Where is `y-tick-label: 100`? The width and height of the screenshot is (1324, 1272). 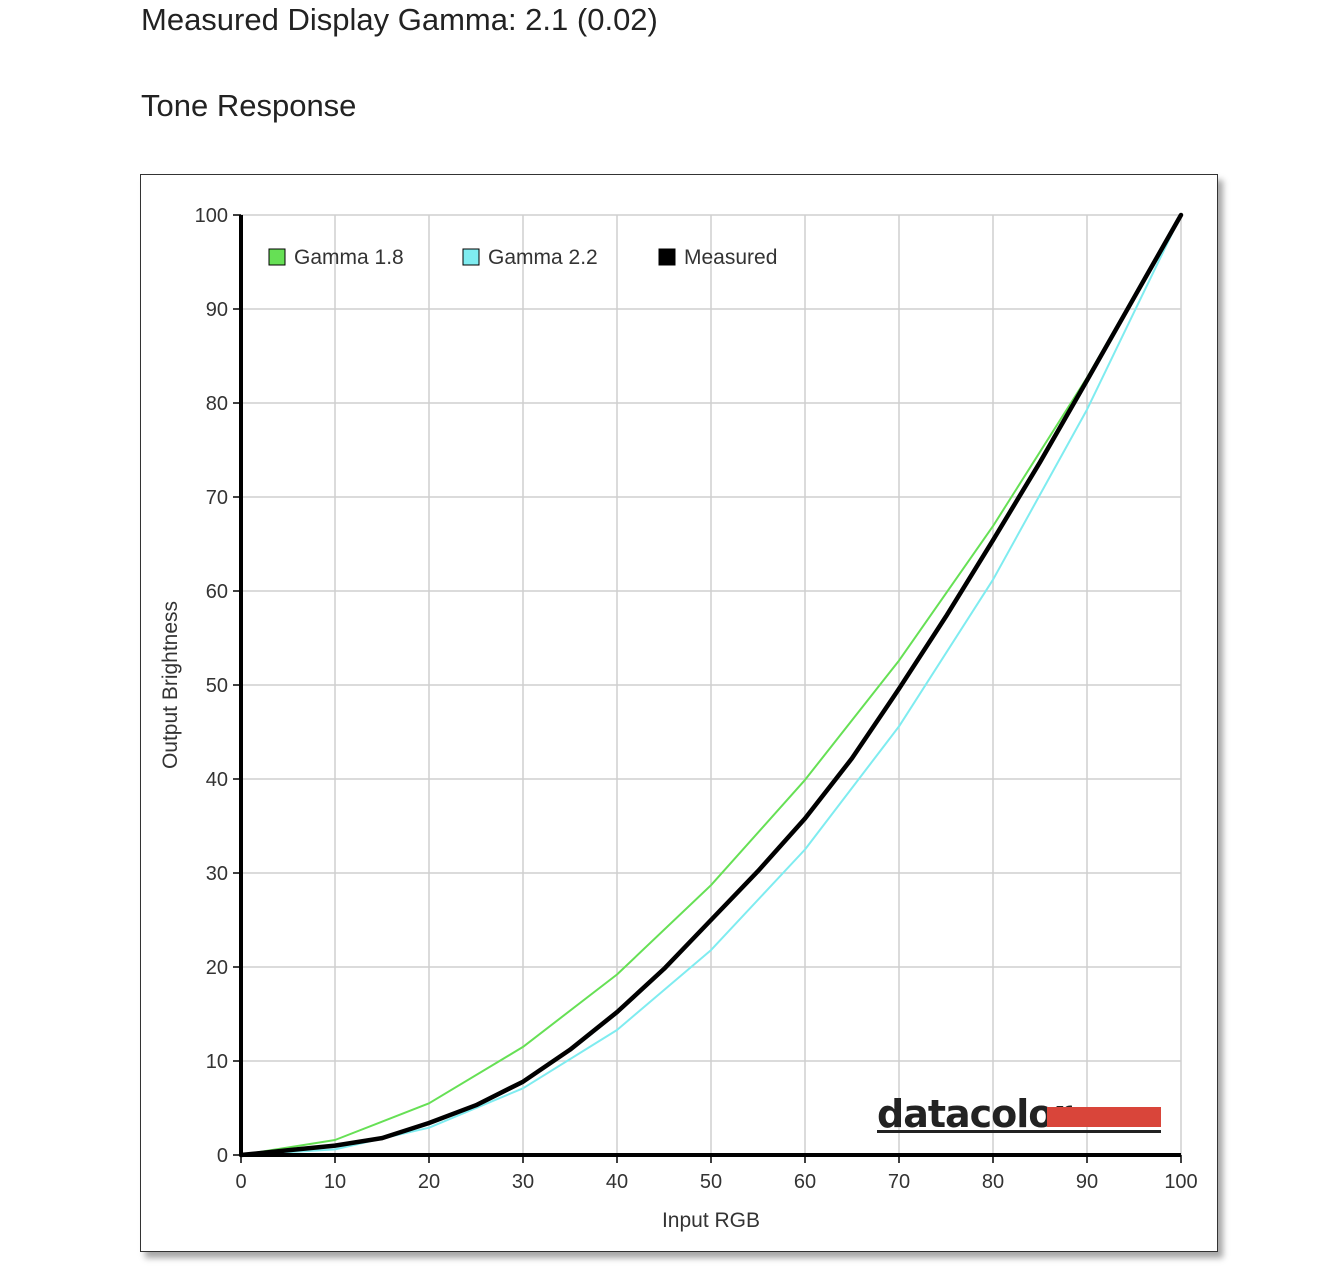 y-tick-label: 100 is located at coordinates (211, 216).